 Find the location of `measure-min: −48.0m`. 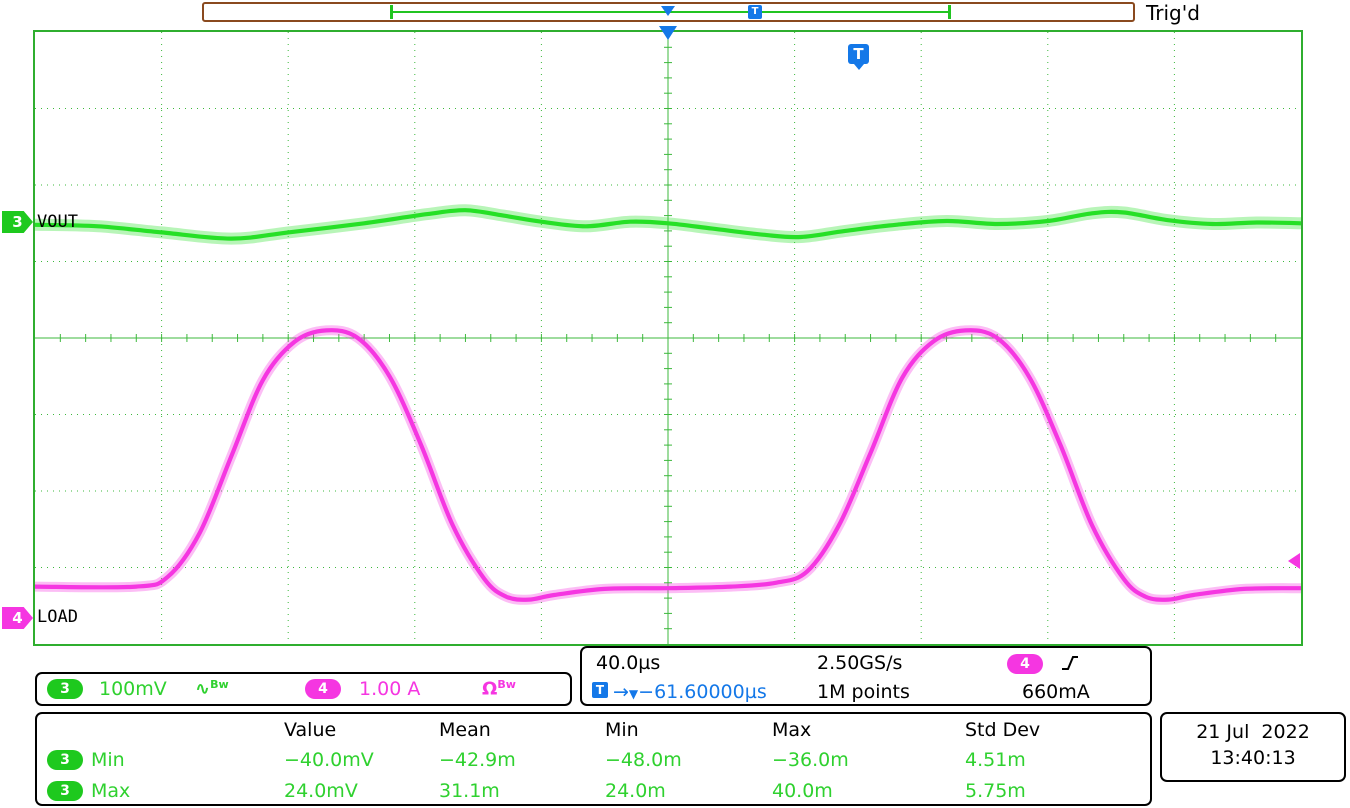

measure-min: −48.0m is located at coordinates (643, 759).